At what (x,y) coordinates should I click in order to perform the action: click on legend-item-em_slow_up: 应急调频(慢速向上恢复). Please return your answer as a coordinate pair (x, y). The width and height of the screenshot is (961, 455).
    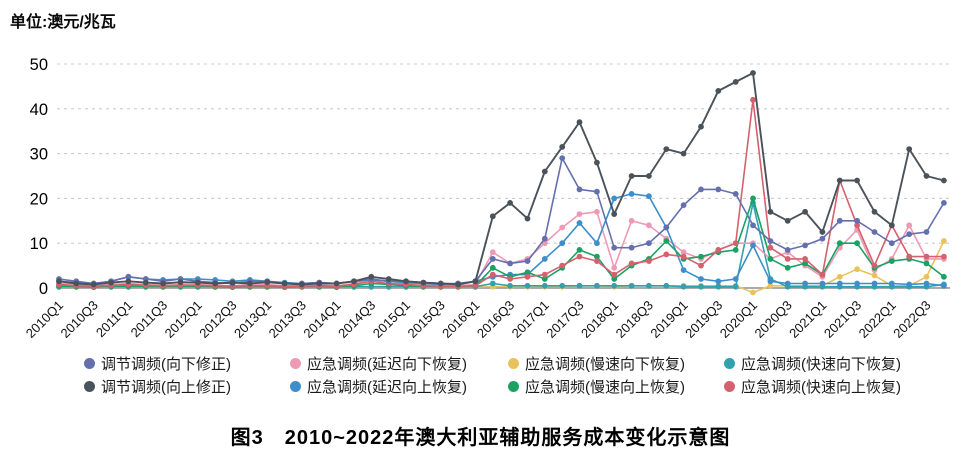
    Looking at the image, I should click on (616, 386).